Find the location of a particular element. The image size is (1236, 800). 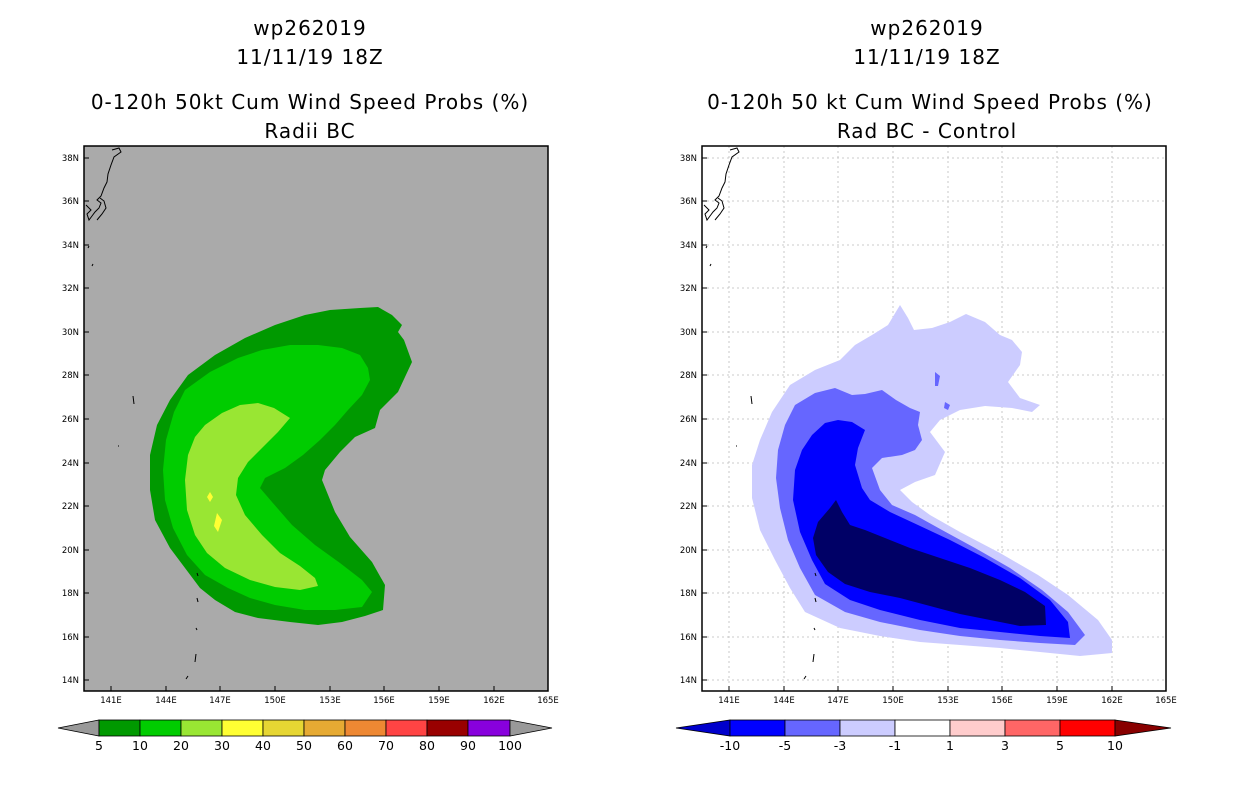

right-chart-subtitle: Rad BC - Control is located at coordinates (927, 131).